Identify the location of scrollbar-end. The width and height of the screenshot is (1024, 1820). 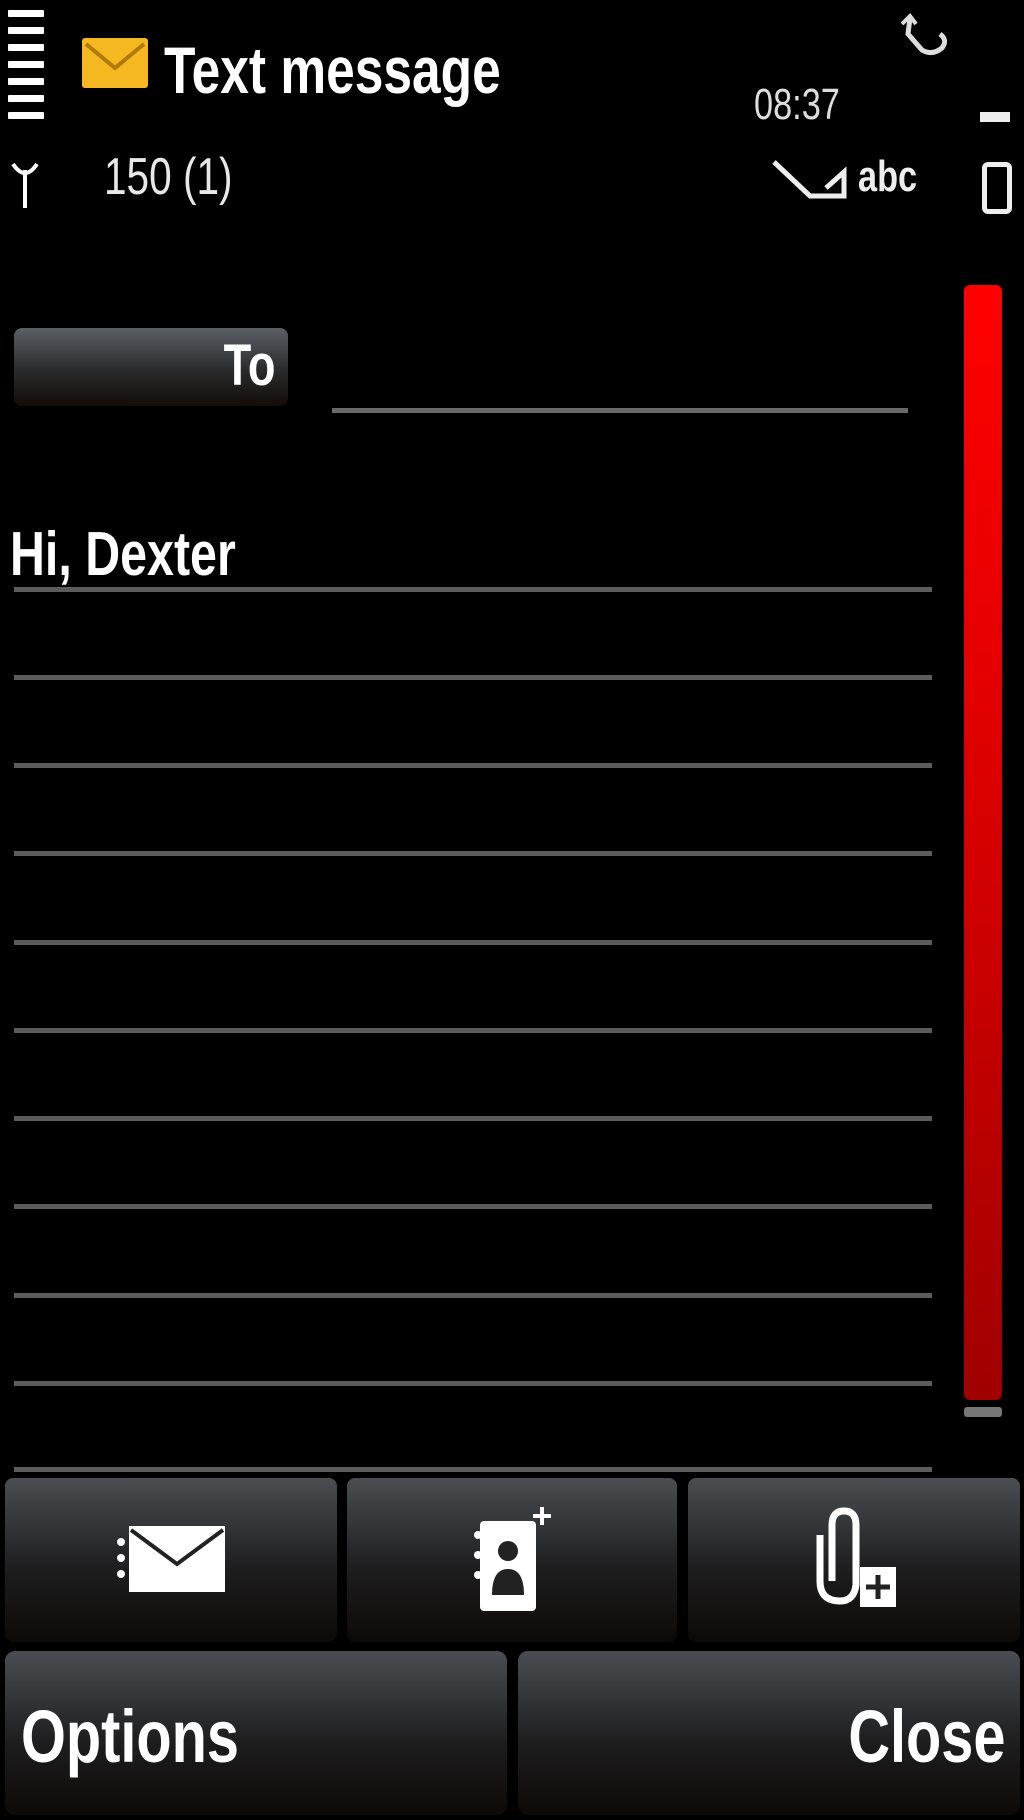
(983, 1412).